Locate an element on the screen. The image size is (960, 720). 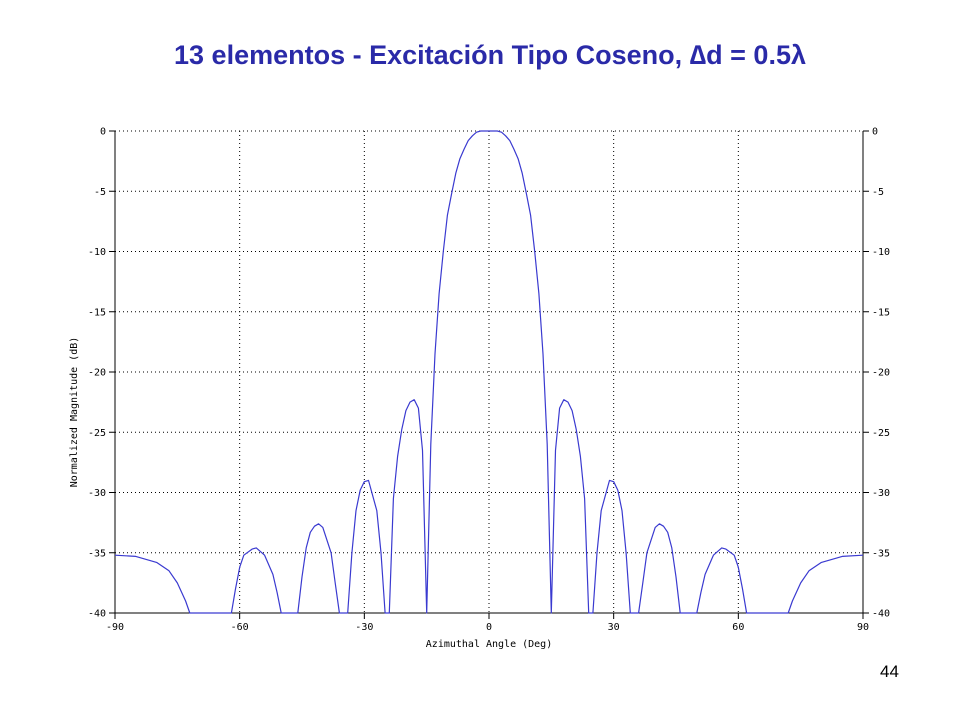
x-tick-label: 30 is located at coordinates (614, 627).